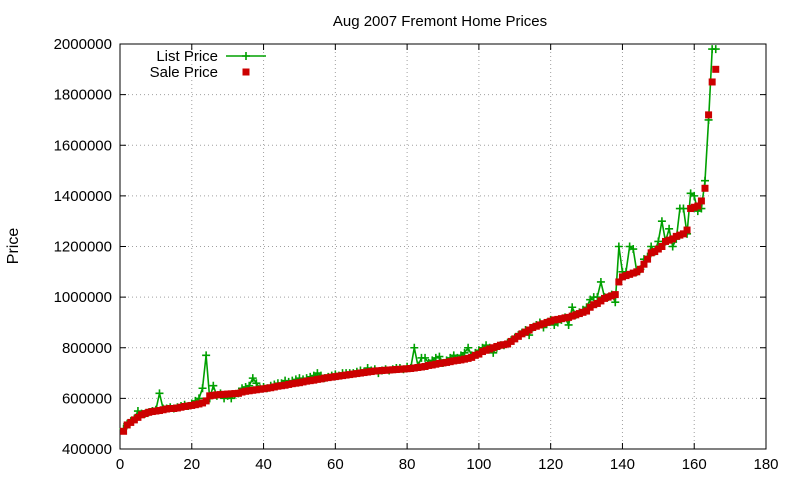  Describe the element at coordinates (83, 95) in the screenshot. I see `y-tick-label: 1800000` at that location.